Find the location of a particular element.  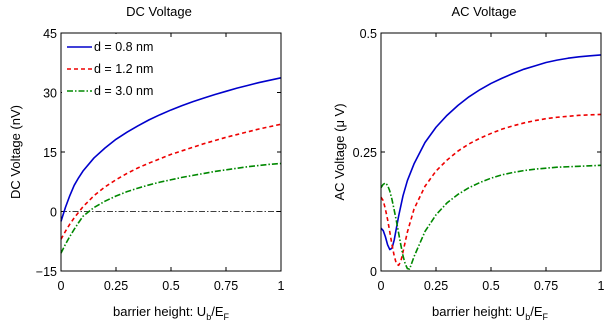

legend-label-2: d = 3.0 nm is located at coordinates (123, 91).